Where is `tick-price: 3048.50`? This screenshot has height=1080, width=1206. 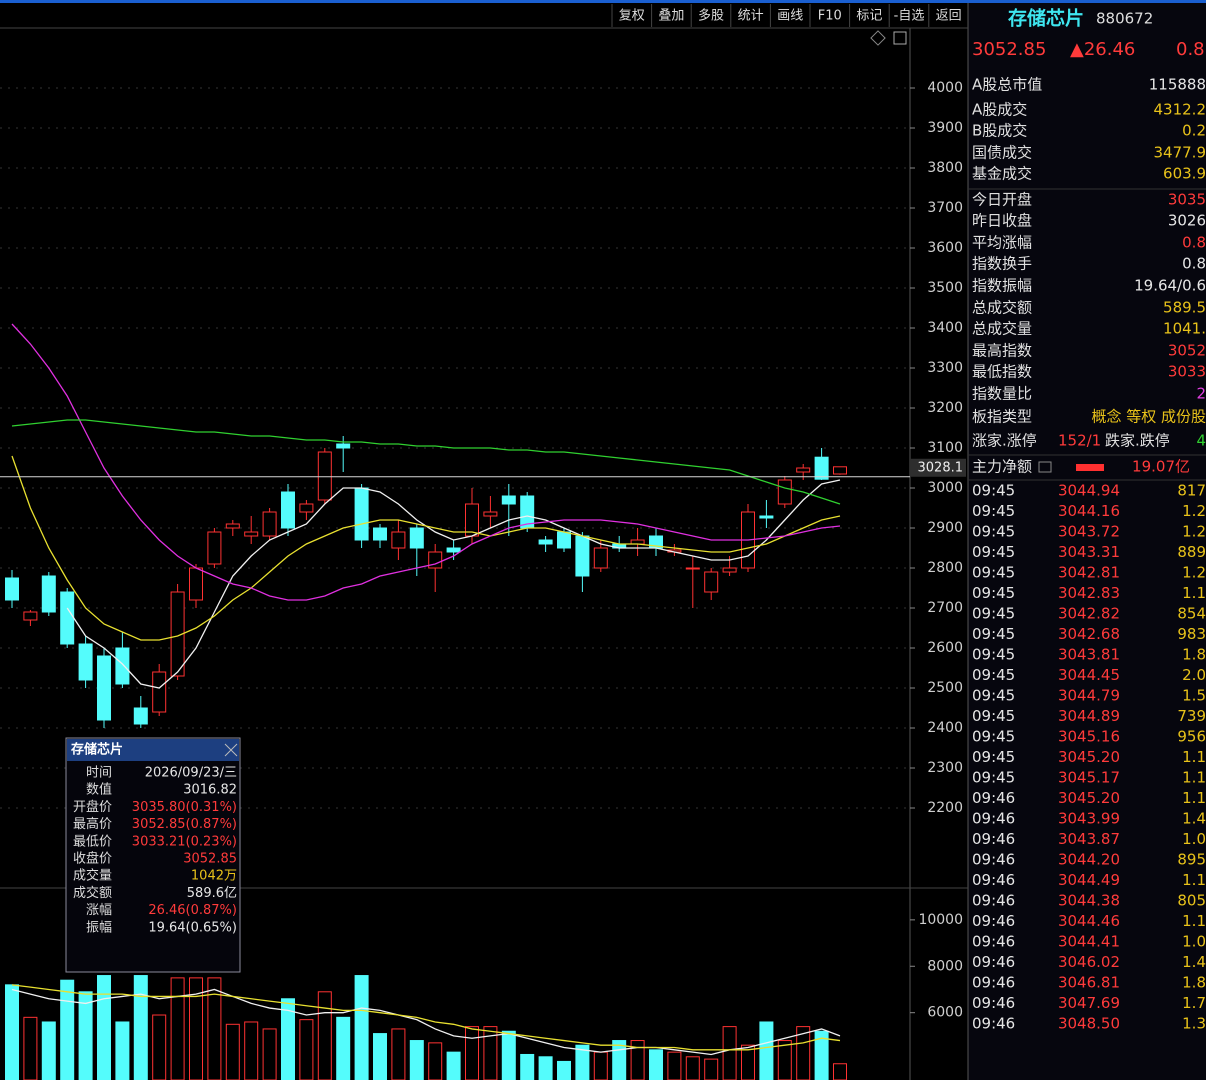 tick-price: 3048.50 is located at coordinates (1089, 1024).